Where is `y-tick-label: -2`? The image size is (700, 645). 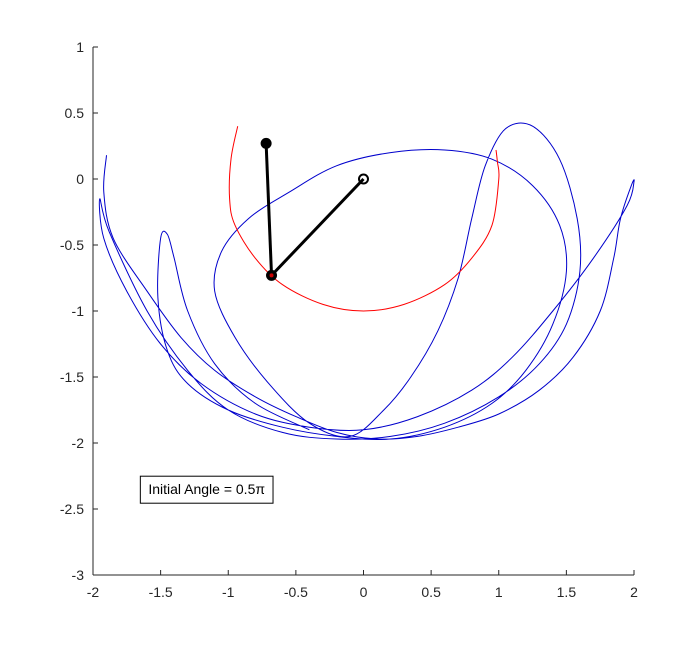
y-tick-label: -2 is located at coordinates (78, 443).